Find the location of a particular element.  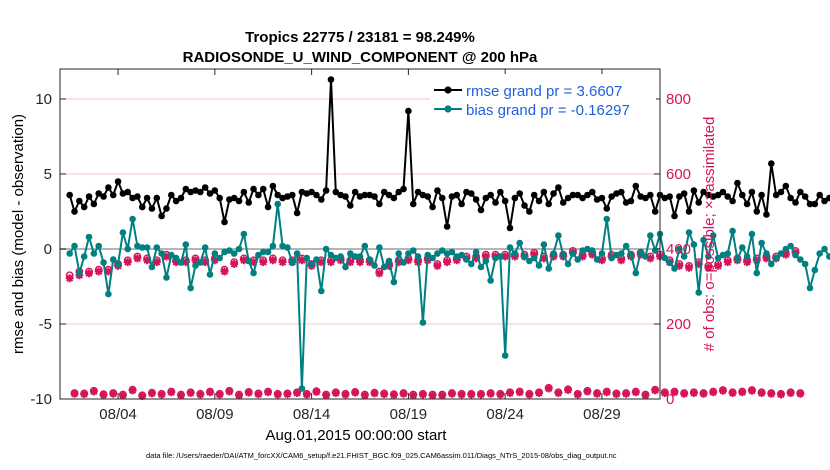

legend-rmse-label: rmse grand pr = 3.6607 is located at coordinates (544, 91).